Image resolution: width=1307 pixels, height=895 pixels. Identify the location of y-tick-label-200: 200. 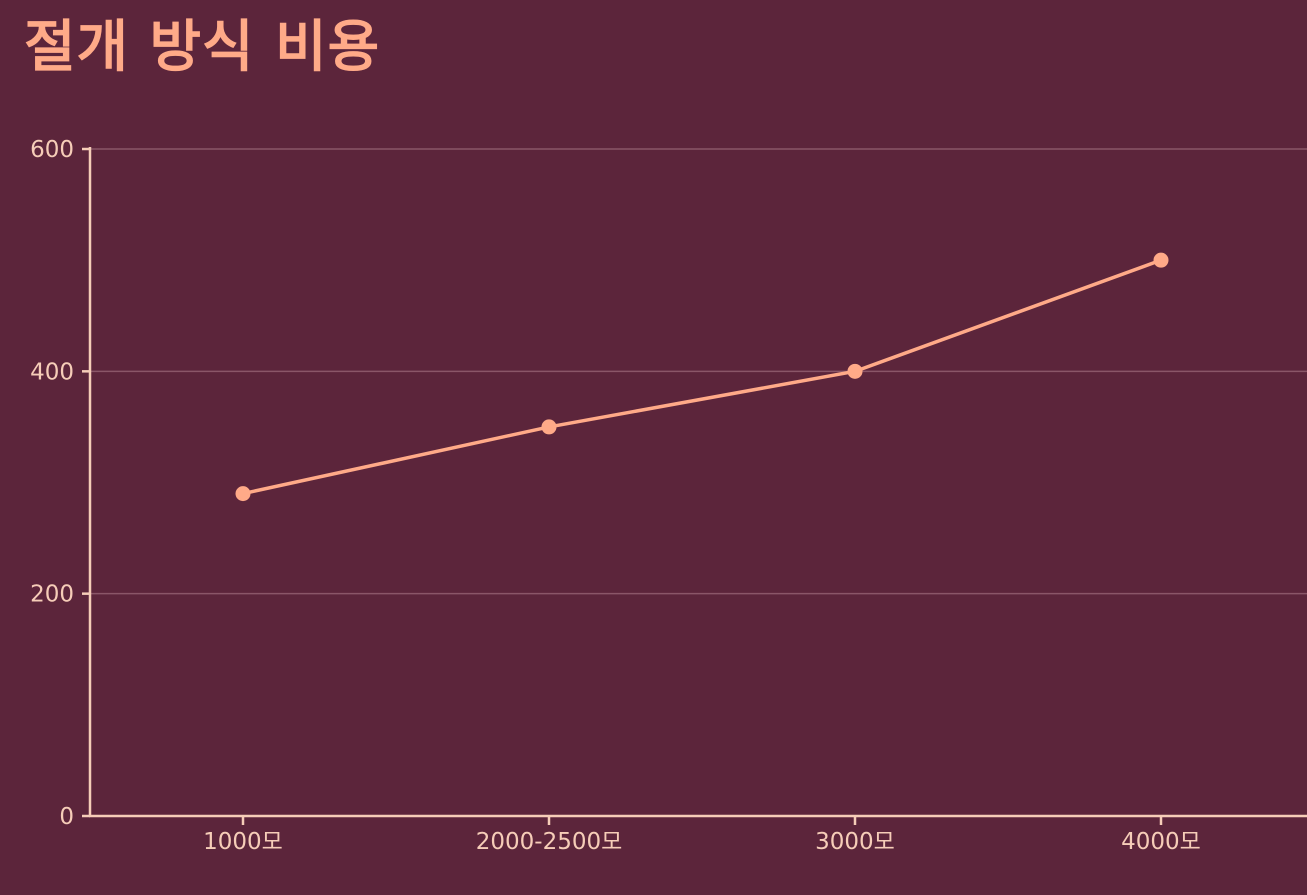
(52, 595).